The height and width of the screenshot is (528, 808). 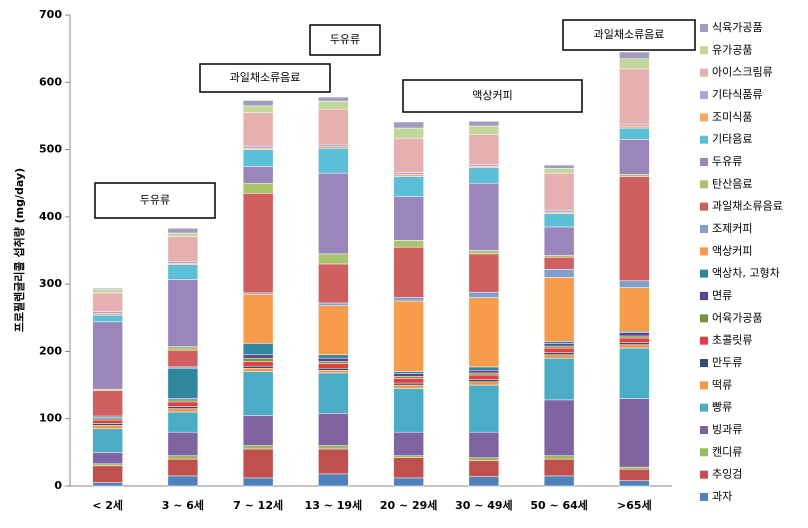 I want to click on y-axis-label: 프로필렌글리콜 섭취량 (mg/day), so click(x=19, y=250).